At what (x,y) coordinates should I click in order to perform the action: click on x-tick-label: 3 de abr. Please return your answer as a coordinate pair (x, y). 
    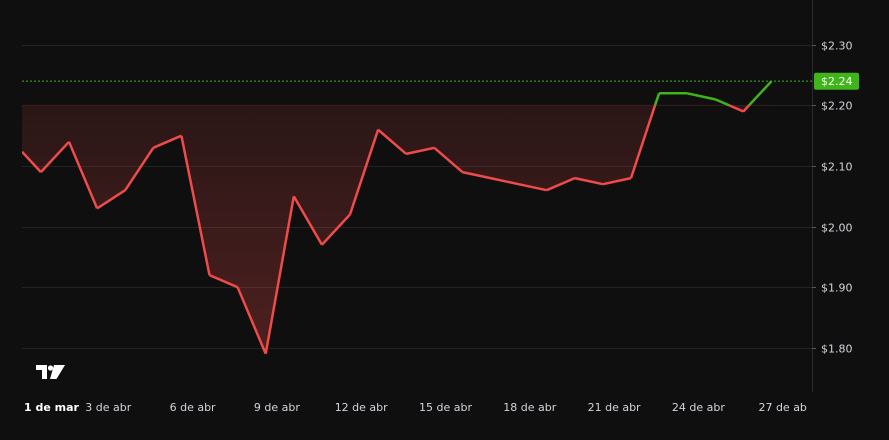
    Looking at the image, I should click on (108, 407).